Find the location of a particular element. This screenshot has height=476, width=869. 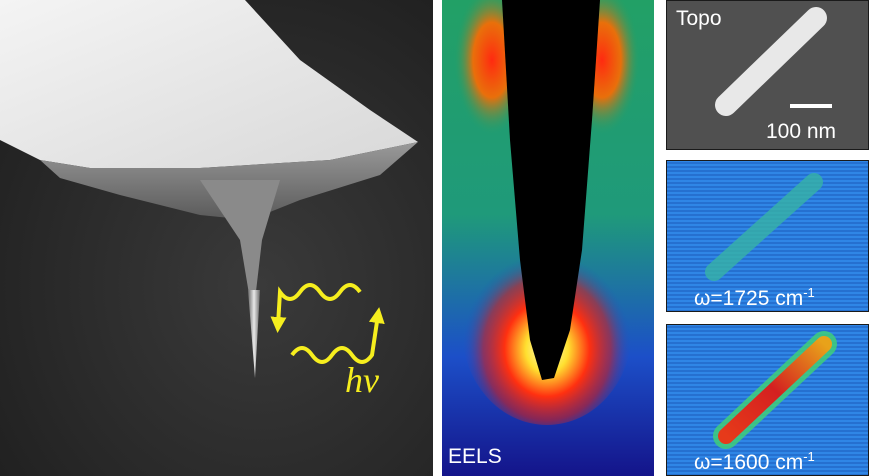

topography-graphic is located at coordinates (767, 75).